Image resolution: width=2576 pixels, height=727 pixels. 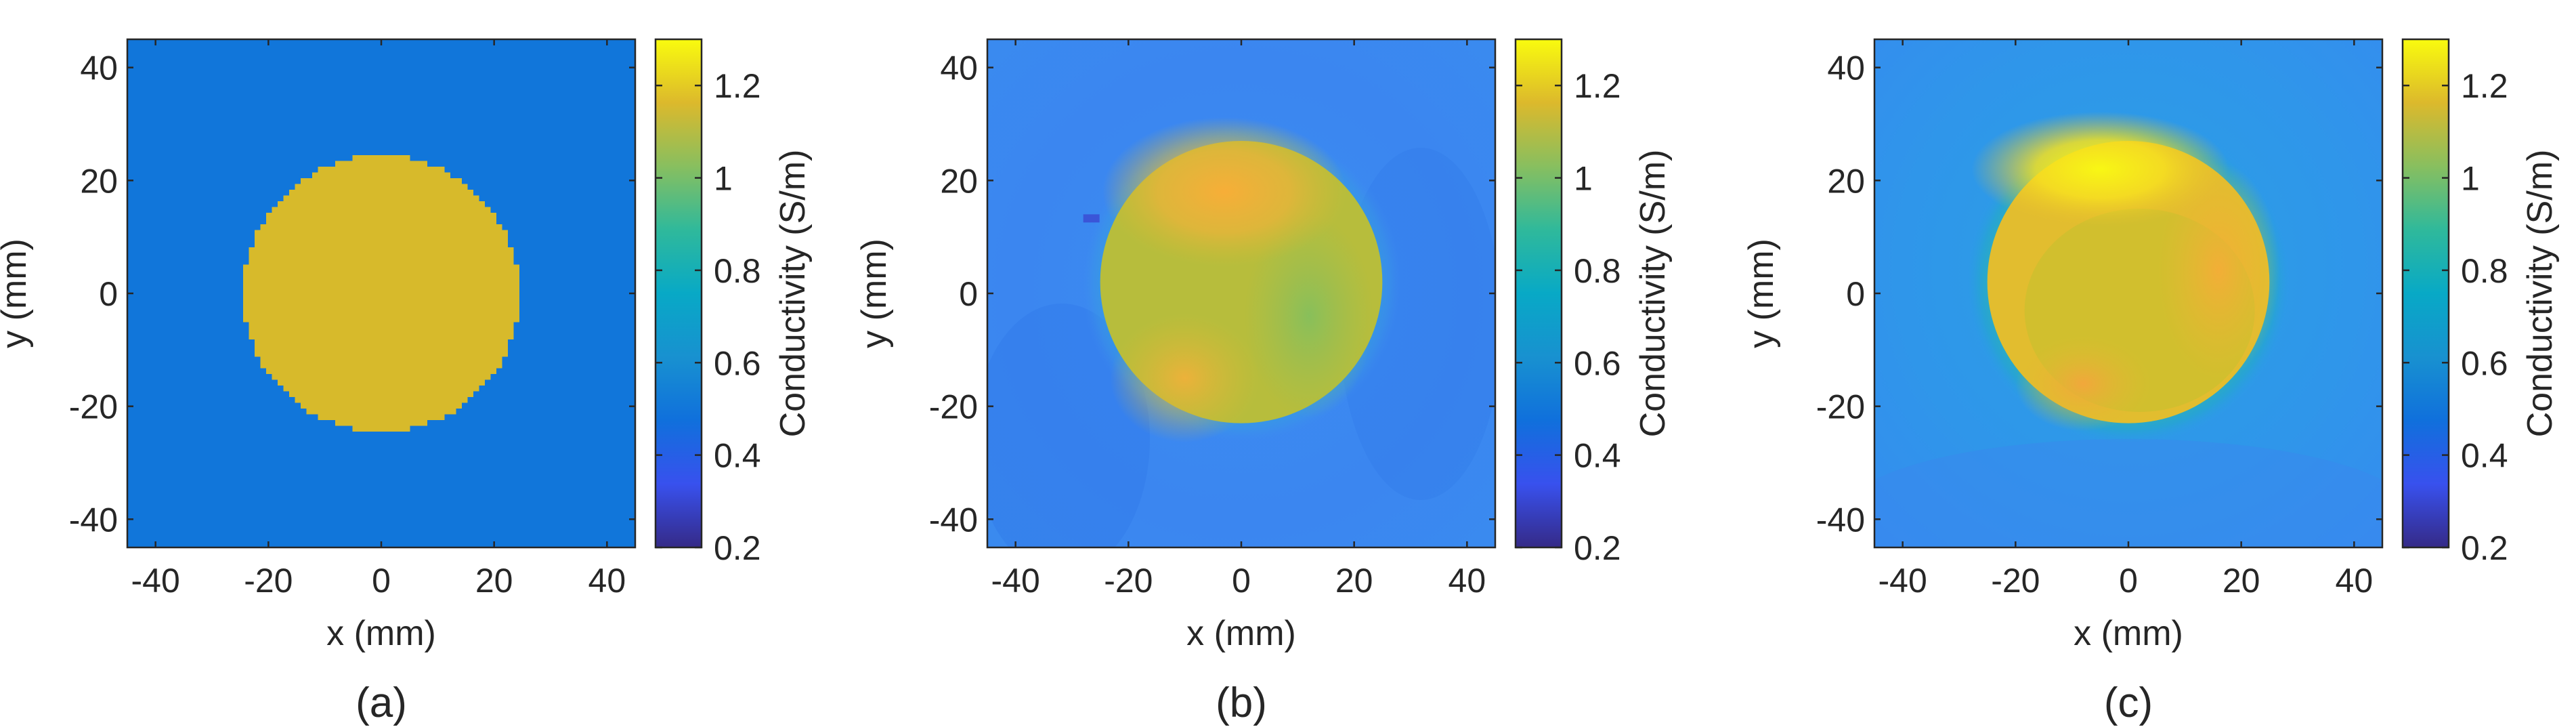 I want to click on panel-caption: (a), so click(x=381, y=703).